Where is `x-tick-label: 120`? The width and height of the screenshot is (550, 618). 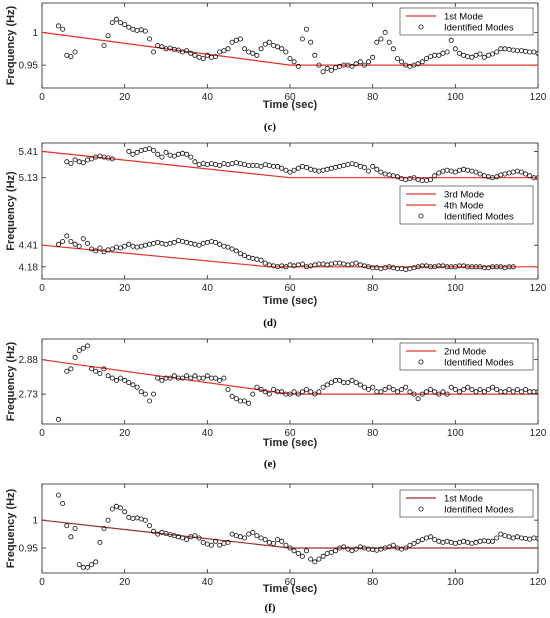
x-tick-label: 120 is located at coordinates (538, 288).